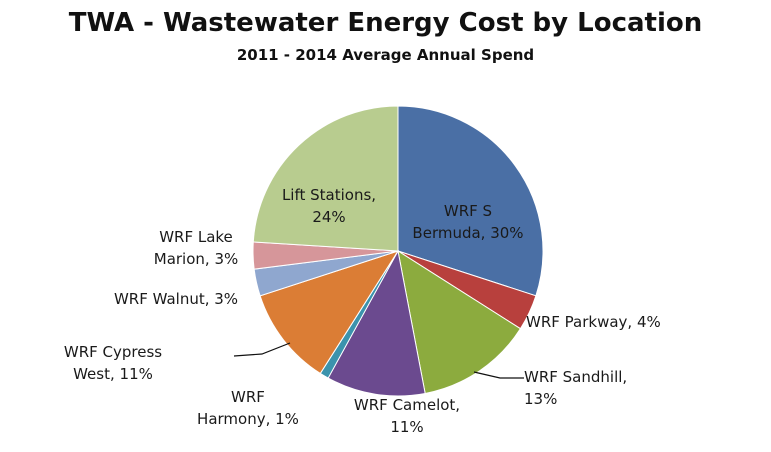 The width and height of the screenshot is (771, 452). I want to click on data-label-wrf-walnut: WRF Walnut, 3%, so click(176, 299).